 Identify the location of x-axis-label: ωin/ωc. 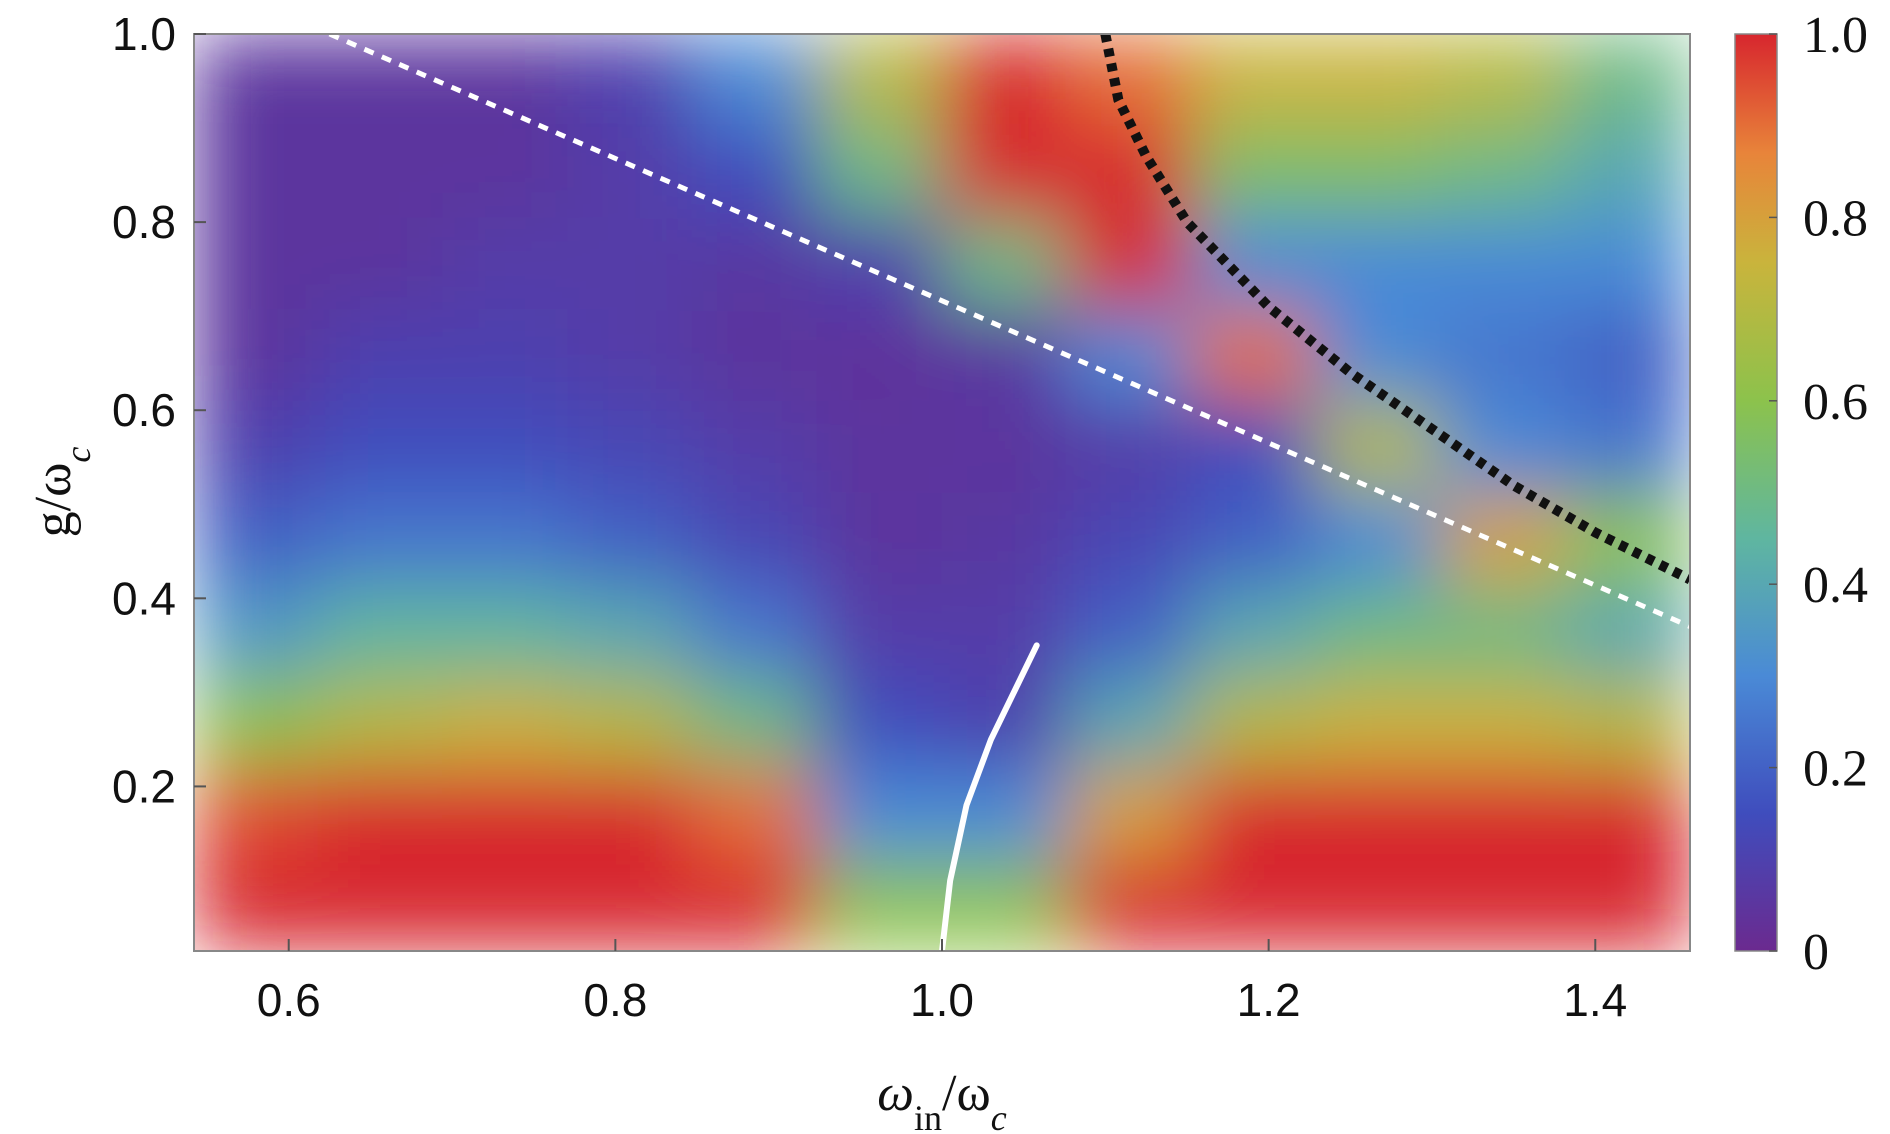
(941, 1099).